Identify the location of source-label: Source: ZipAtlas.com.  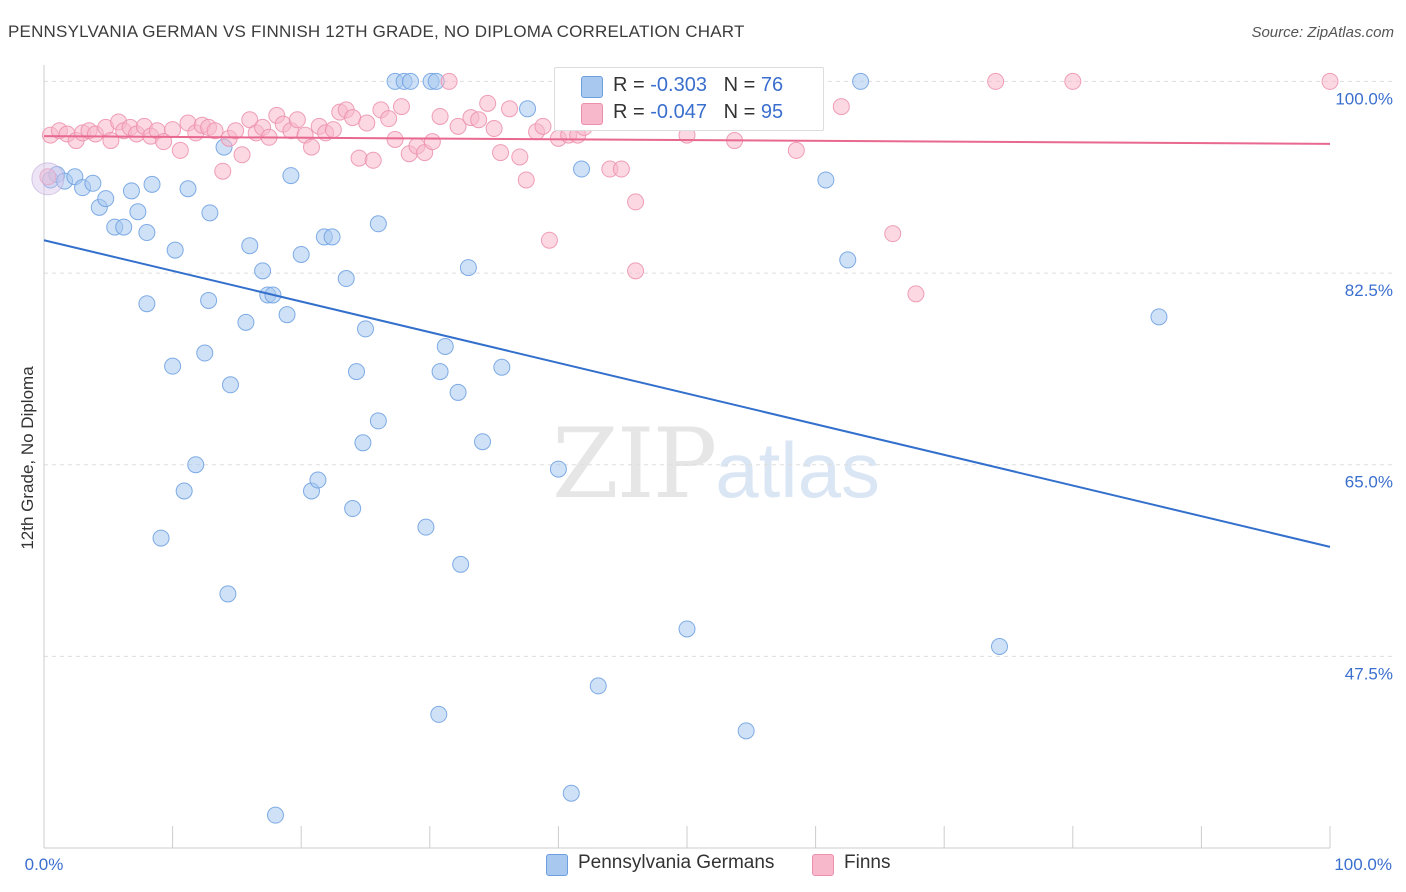
(1322, 32).